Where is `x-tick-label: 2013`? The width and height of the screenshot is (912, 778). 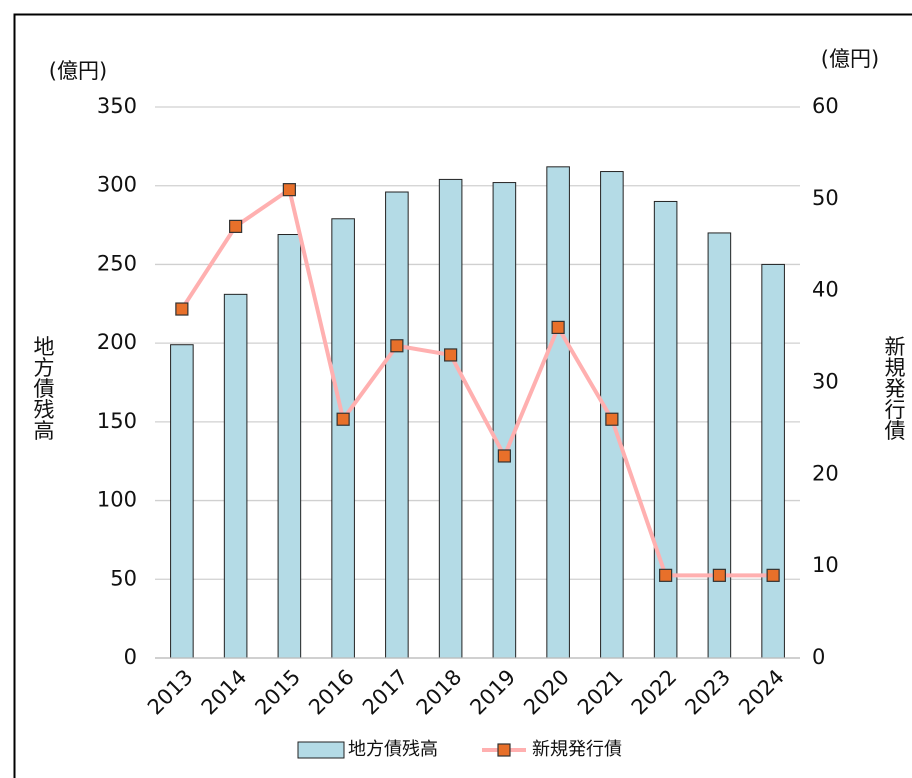
x-tick-label: 2013 is located at coordinates (170, 692).